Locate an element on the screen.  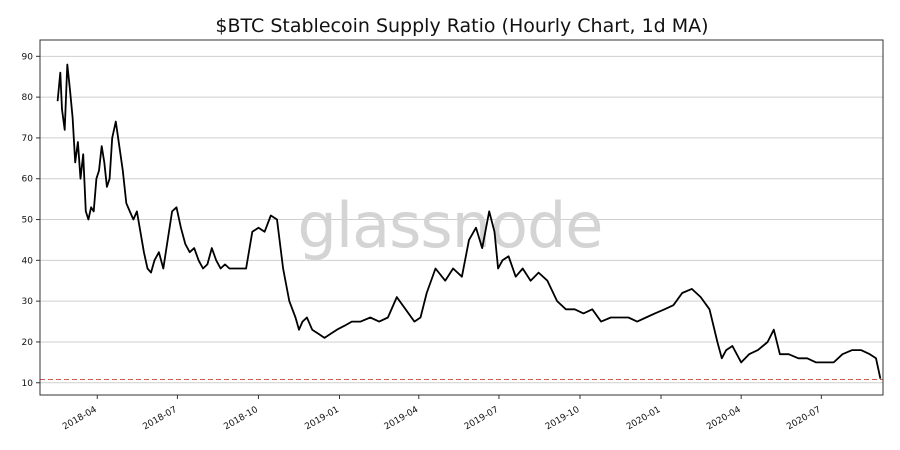
x-tick-label: 2018-10 is located at coordinates (241, 419).